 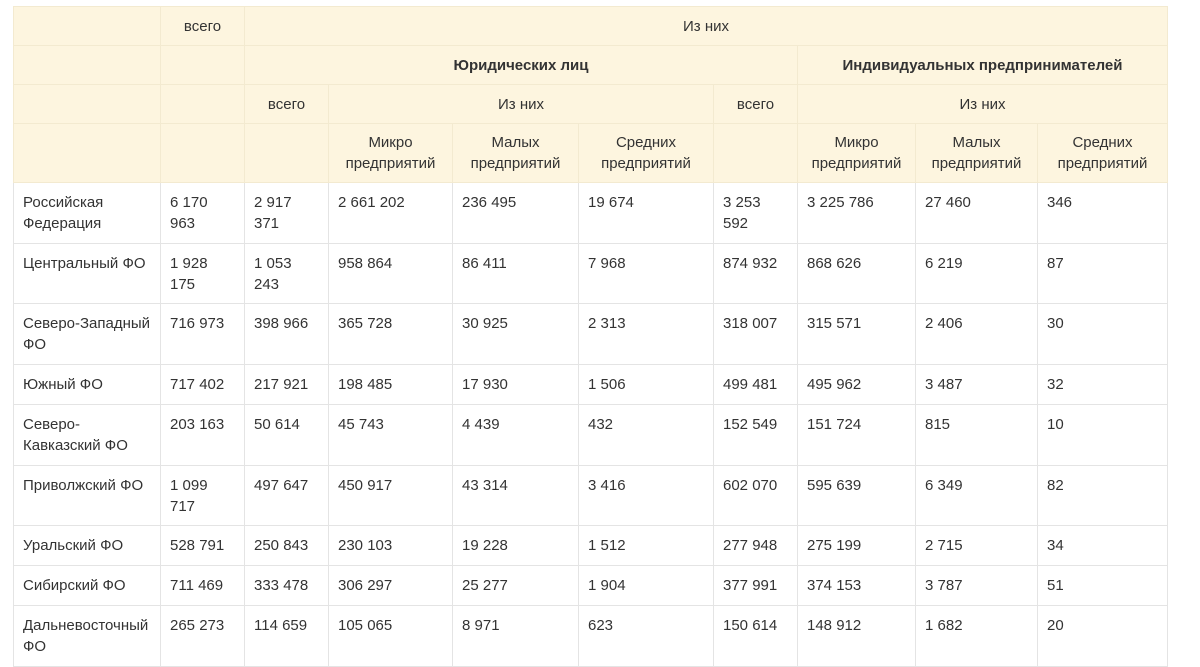 What do you see at coordinates (1102, 585) in the screenshot?
I see `ip-medium-cell: 51` at bounding box center [1102, 585].